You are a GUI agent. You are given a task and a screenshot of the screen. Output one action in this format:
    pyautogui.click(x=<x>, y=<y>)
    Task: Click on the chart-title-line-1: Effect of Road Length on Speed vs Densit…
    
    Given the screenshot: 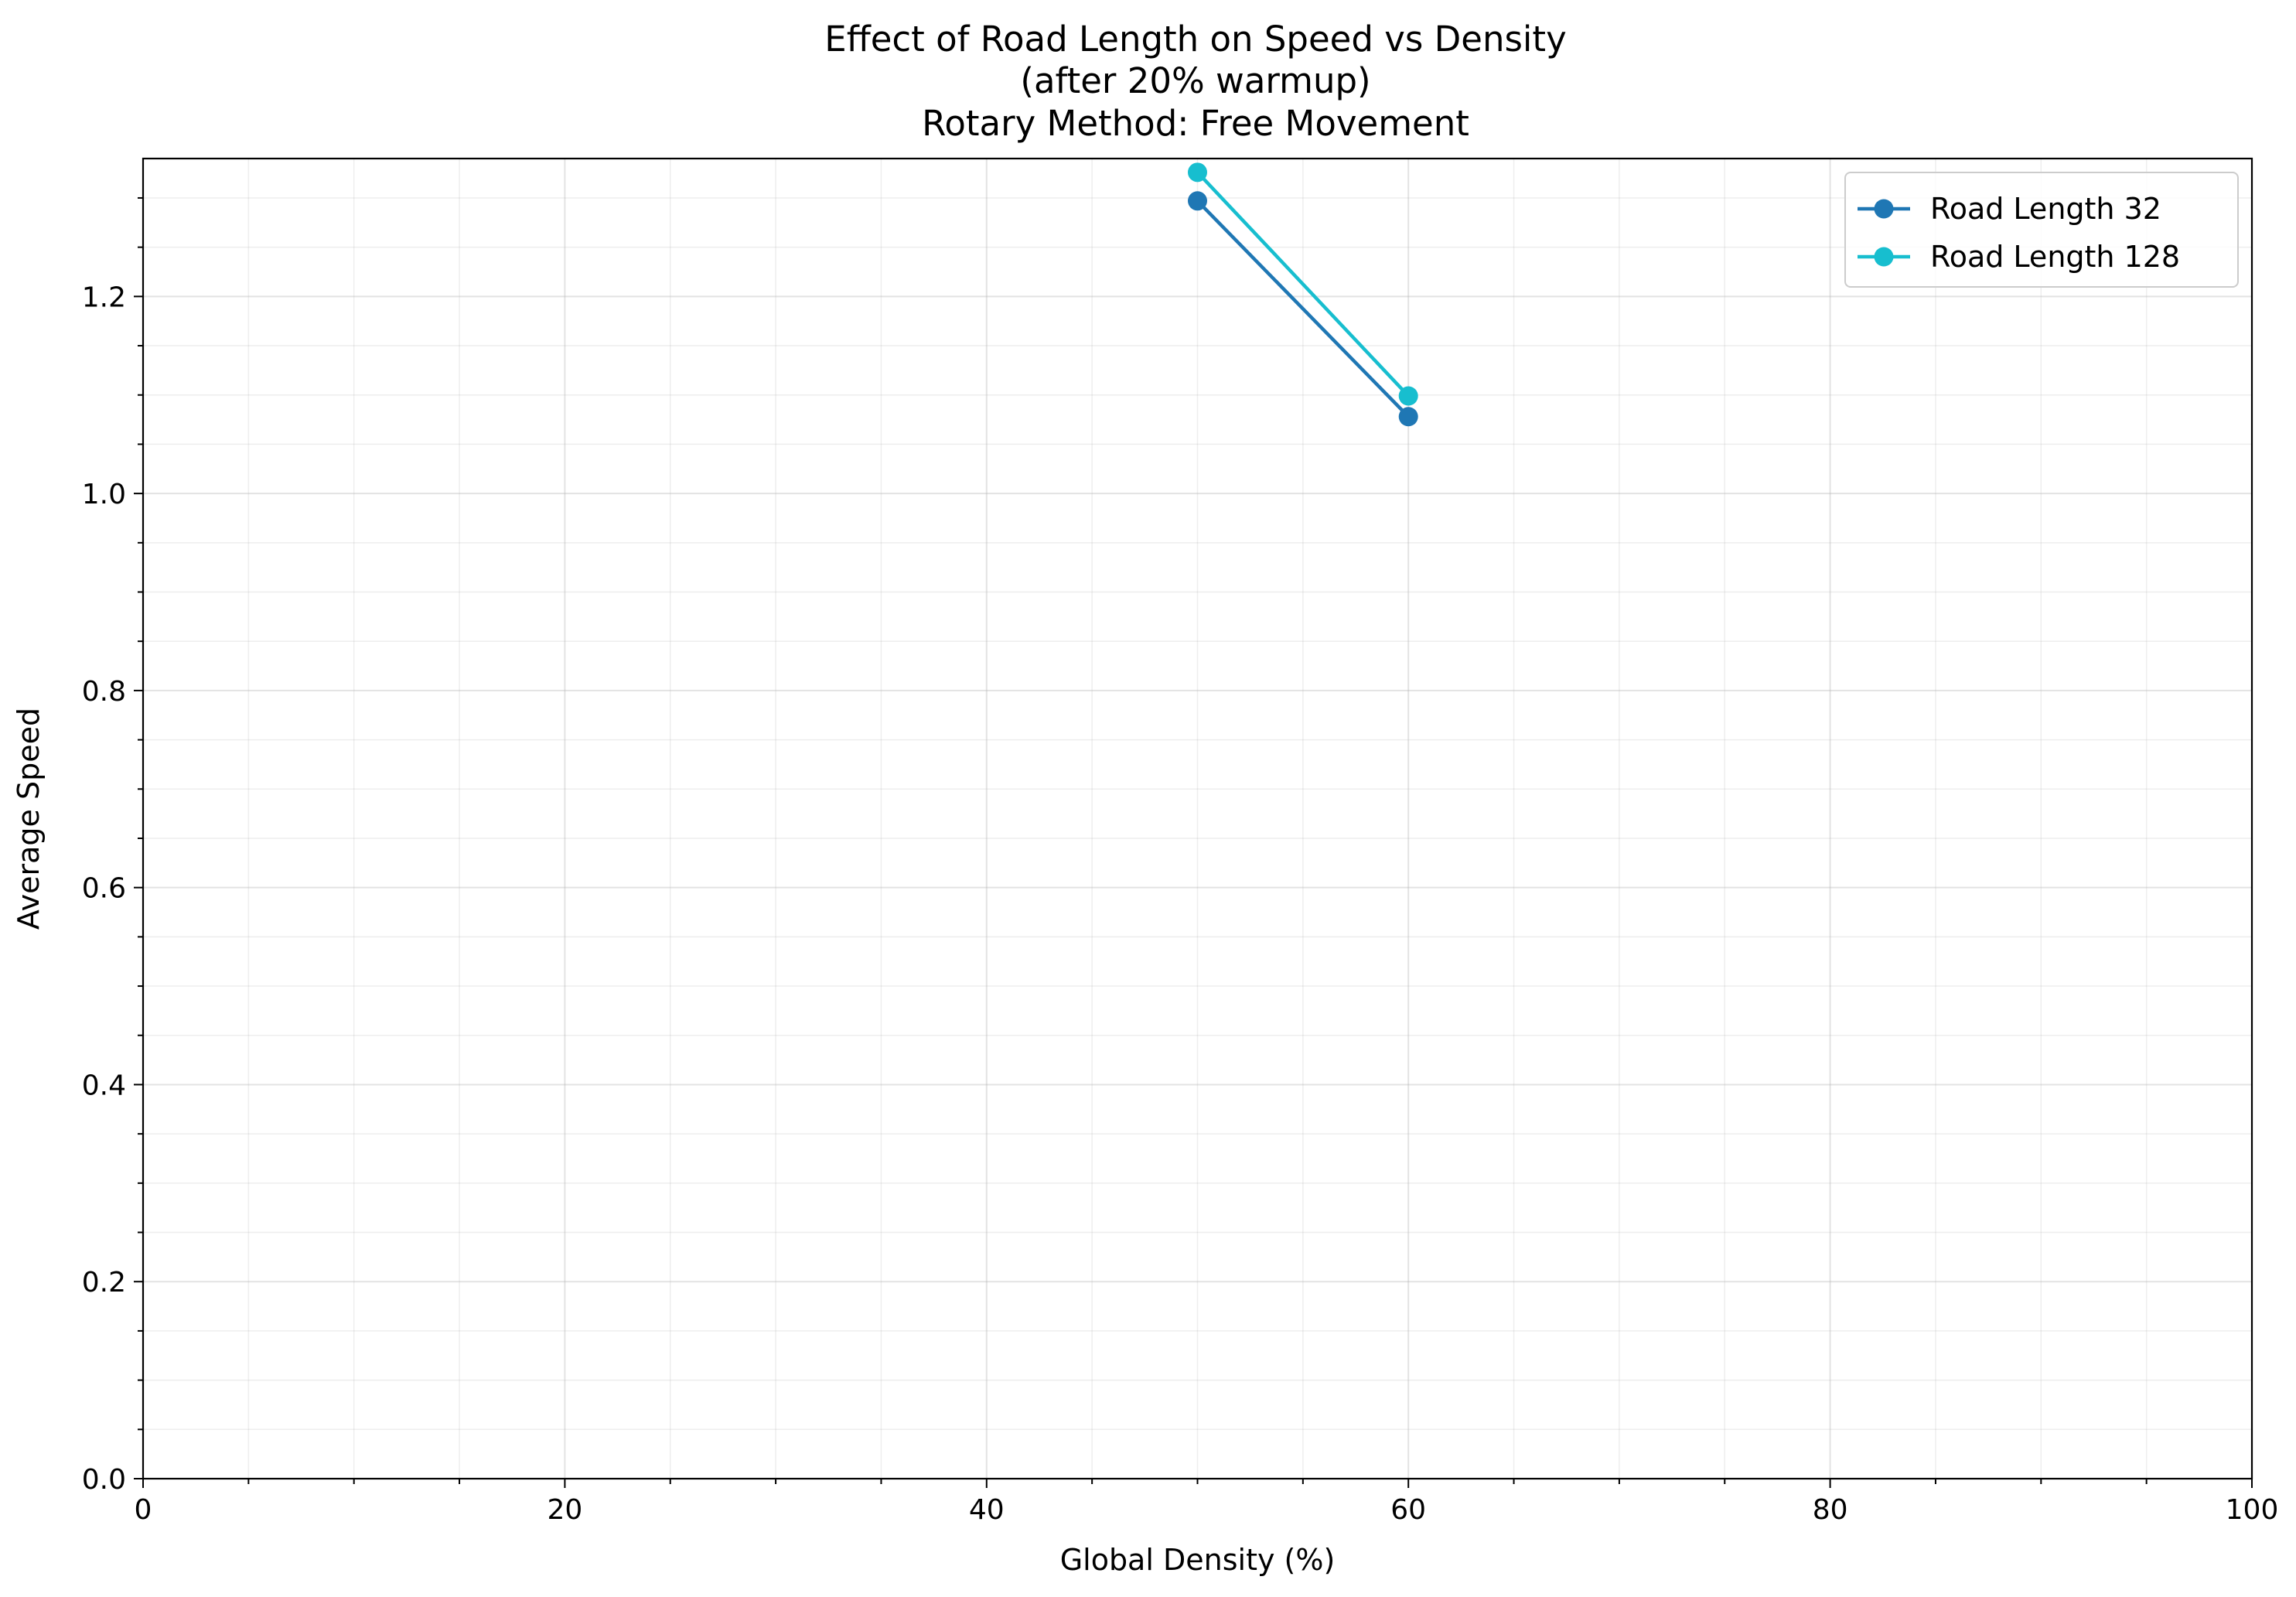 What is the action you would take?
    pyautogui.click(x=1195, y=39)
    